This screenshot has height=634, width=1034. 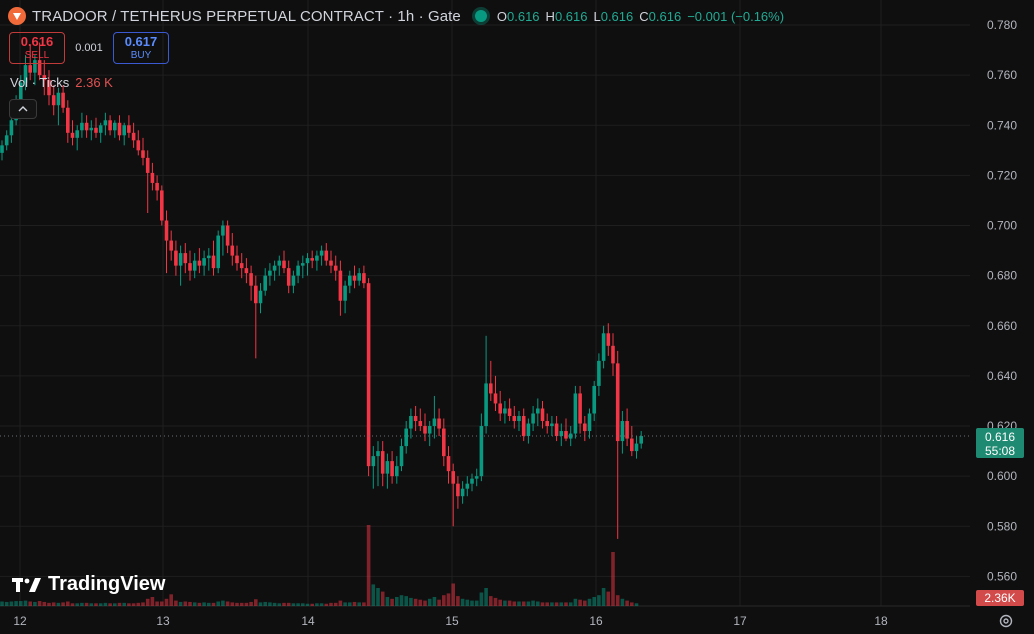 I want to click on high-value: 0.616, so click(x=571, y=16).